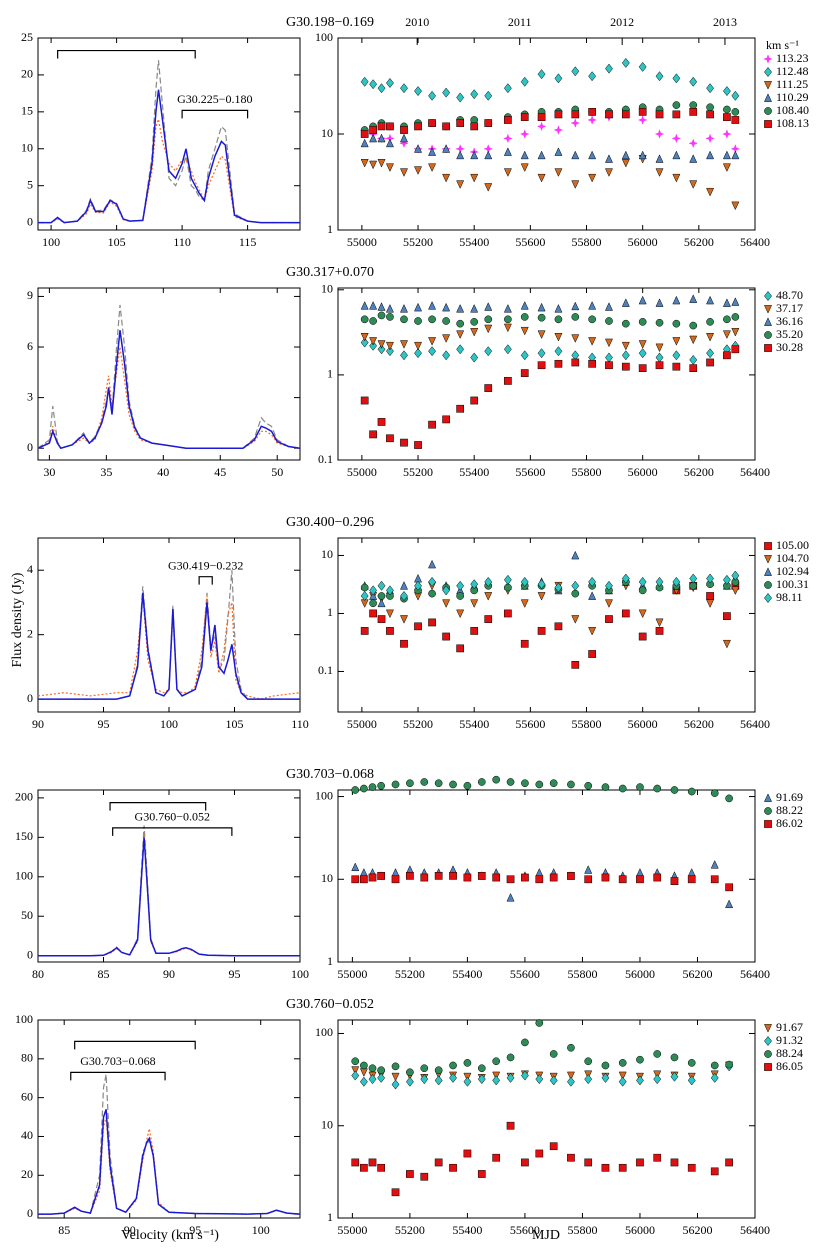 The image size is (830, 1251). What do you see at coordinates (169, 895) in the screenshot?
I see `spectrum-line` at bounding box center [169, 895].